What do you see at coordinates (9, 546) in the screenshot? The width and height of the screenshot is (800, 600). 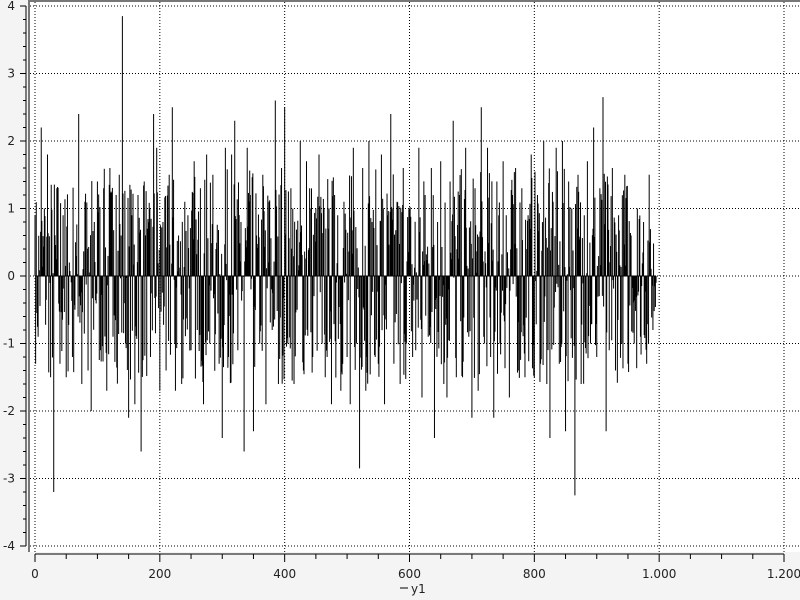 I see `y-tick-label: -4` at bounding box center [9, 546].